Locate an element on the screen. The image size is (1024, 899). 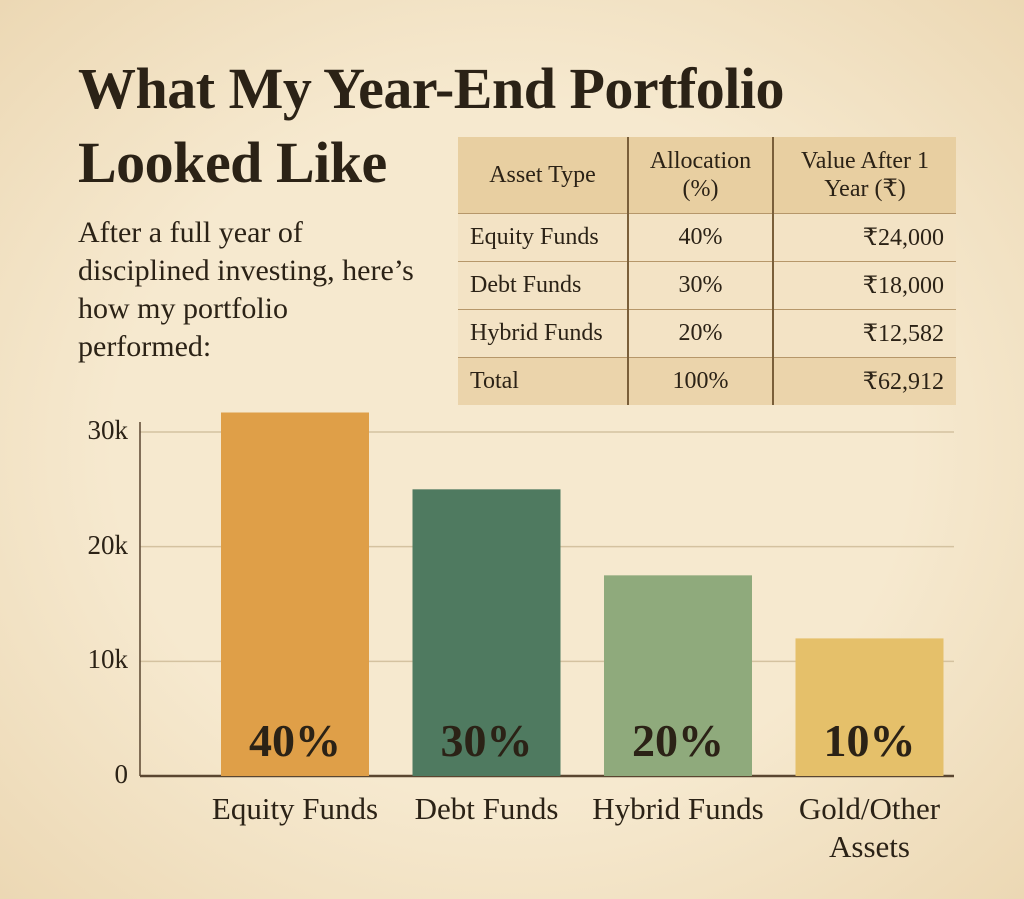
bar-label: 20% is located at coordinates (678, 740).